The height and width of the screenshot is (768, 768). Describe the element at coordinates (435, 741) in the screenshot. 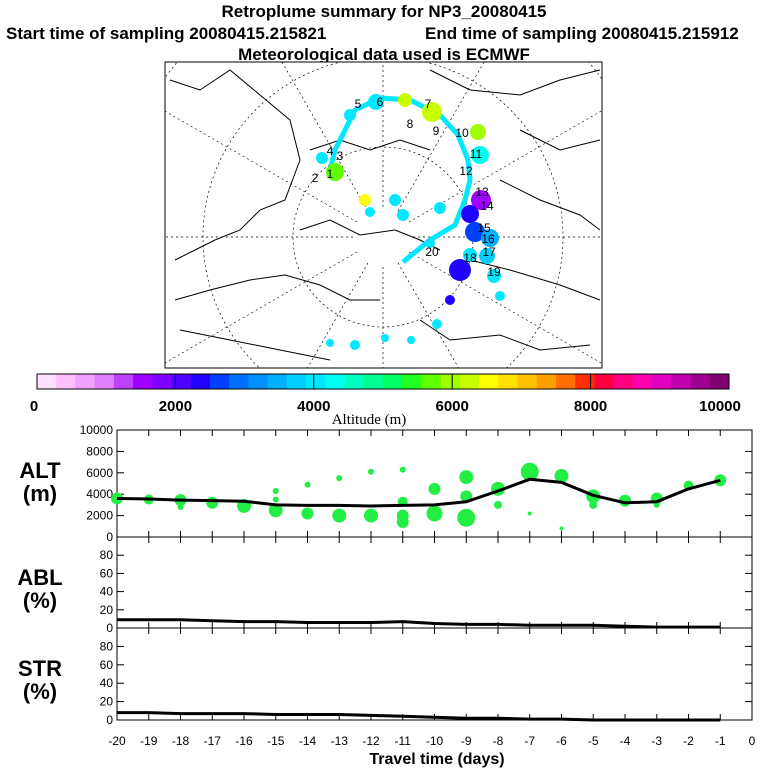

I see `x-tick-label: -10` at that location.